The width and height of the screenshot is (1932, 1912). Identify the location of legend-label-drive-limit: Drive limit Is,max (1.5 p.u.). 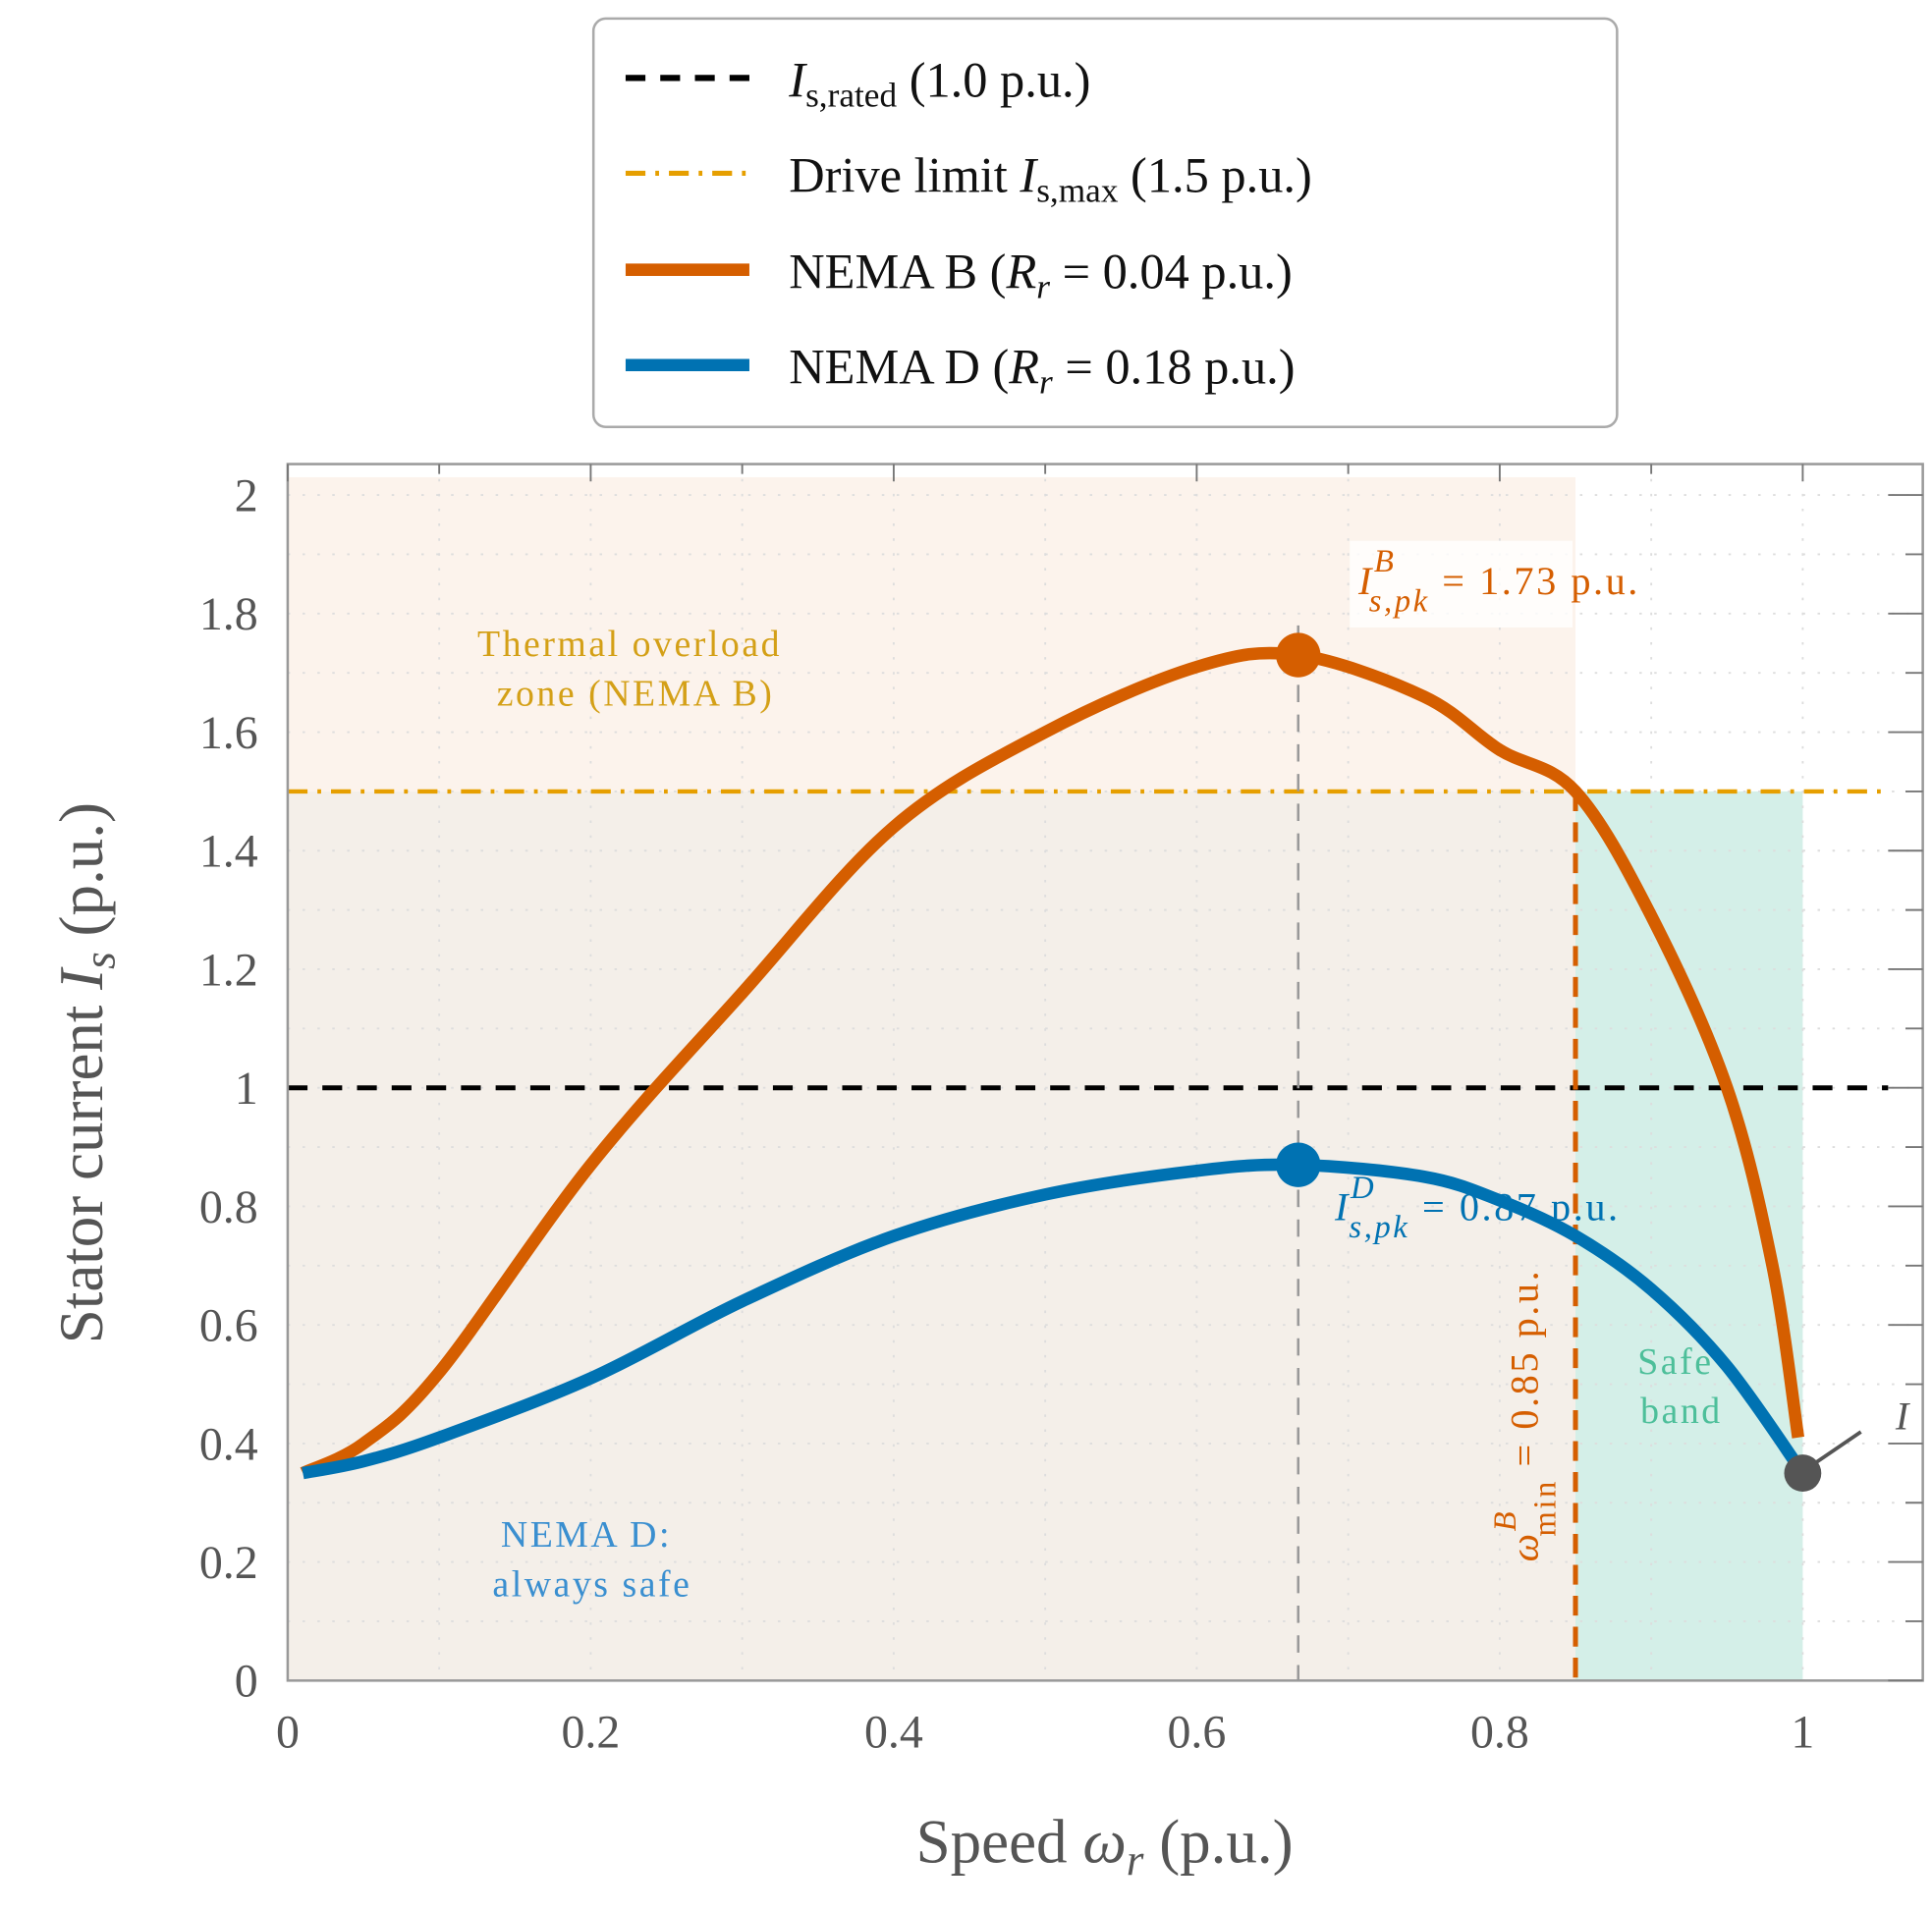
(1050, 178).